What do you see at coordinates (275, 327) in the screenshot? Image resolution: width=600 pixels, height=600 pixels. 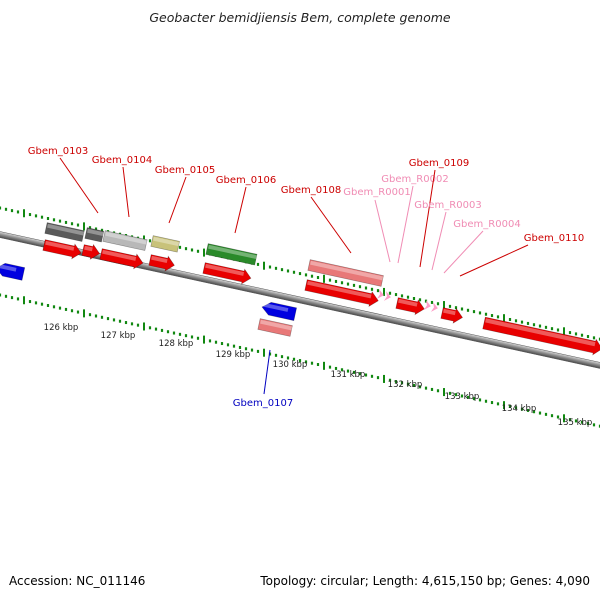 I see `feature-gbem-0107-gene` at bounding box center [275, 327].